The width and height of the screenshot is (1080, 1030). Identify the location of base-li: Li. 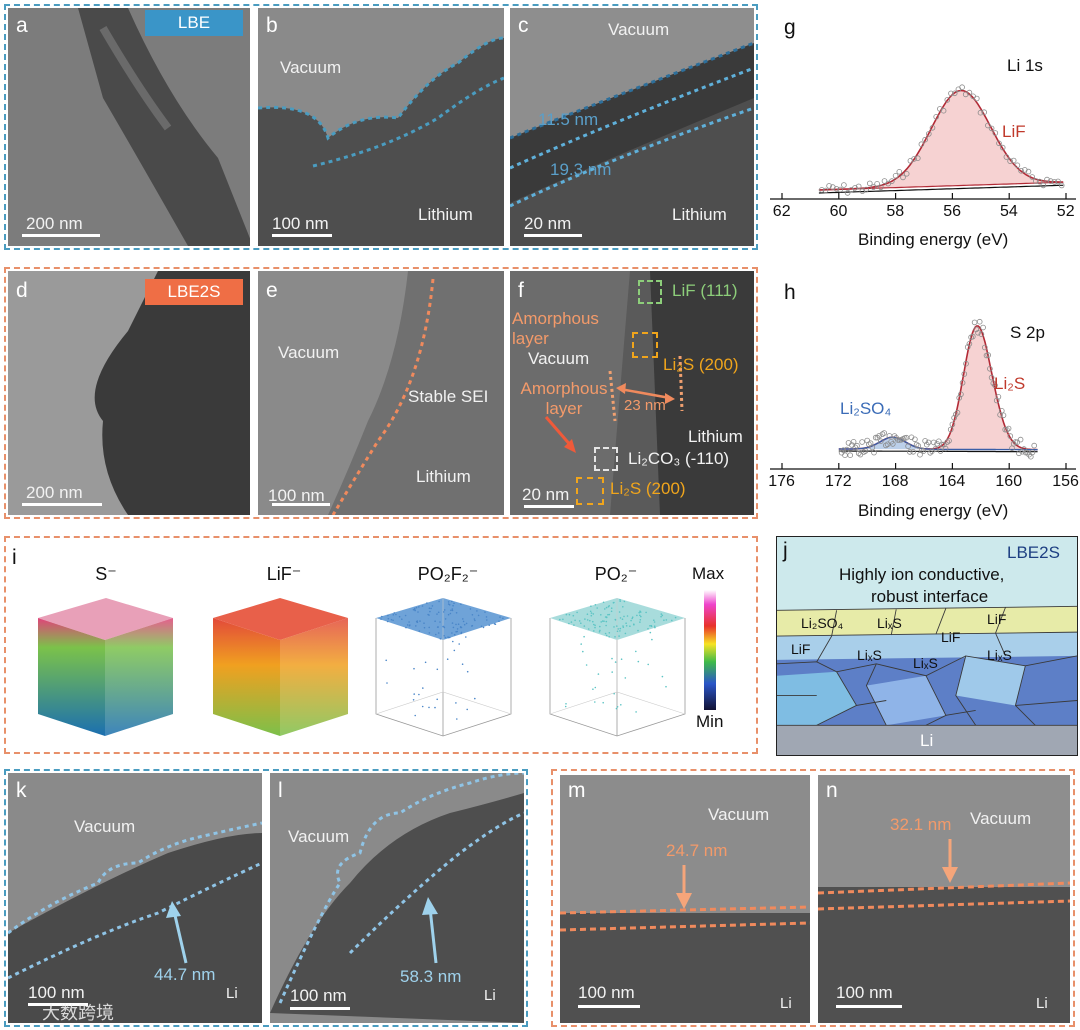
(927, 740).